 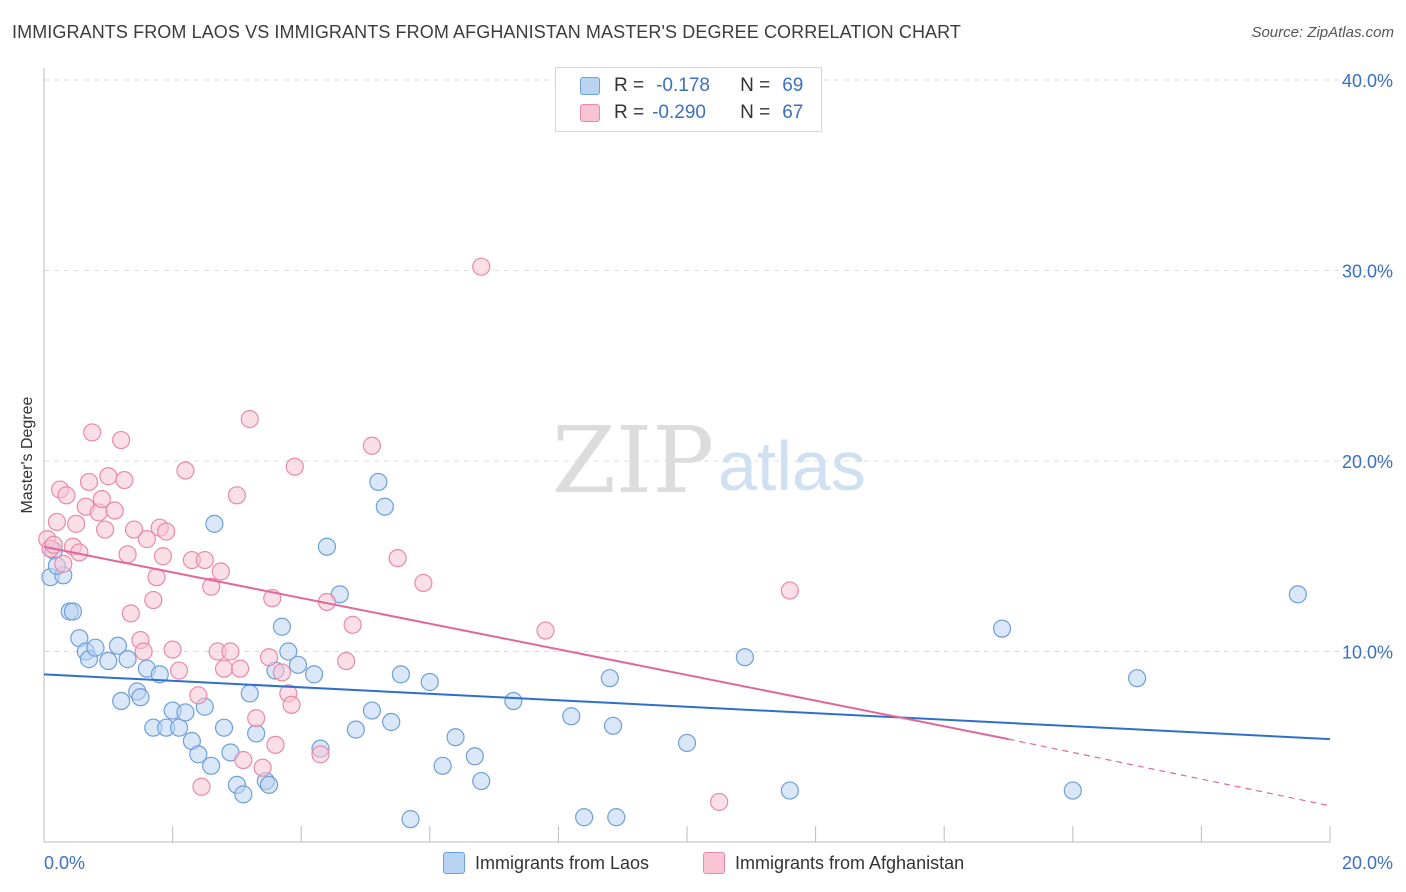 I want to click on x-tick-label: 20.0%, so click(x=1367, y=863).